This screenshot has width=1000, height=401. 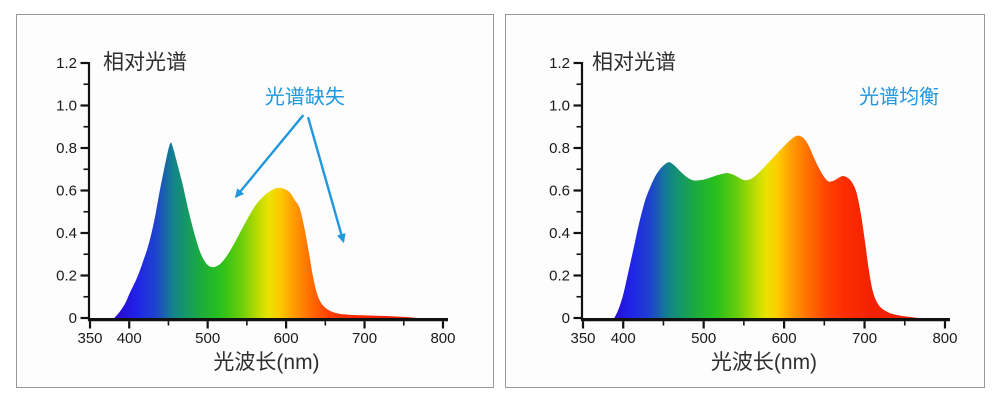 What do you see at coordinates (305, 96) in the screenshot?
I see `annotation-label: 光谱缺失` at bounding box center [305, 96].